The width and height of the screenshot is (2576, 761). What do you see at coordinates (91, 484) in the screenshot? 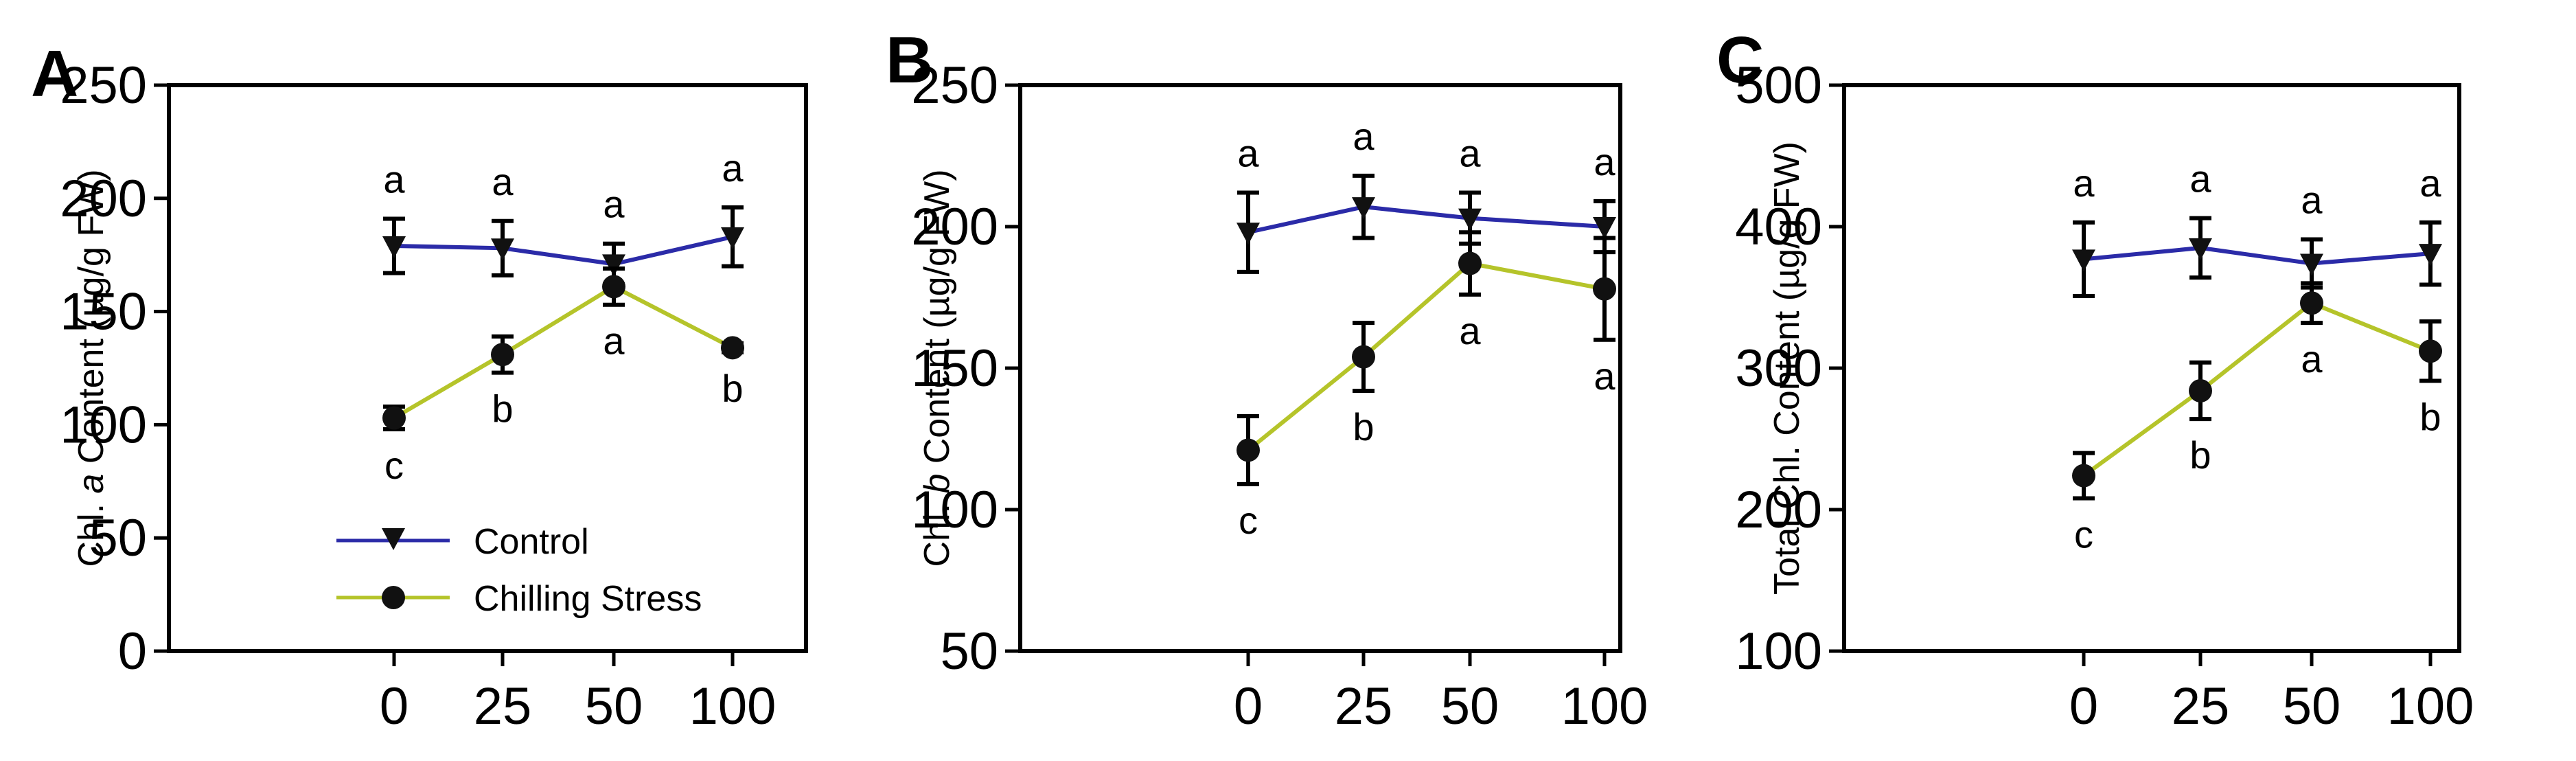
I see `y-axis-title-italic: a` at bounding box center [91, 484].